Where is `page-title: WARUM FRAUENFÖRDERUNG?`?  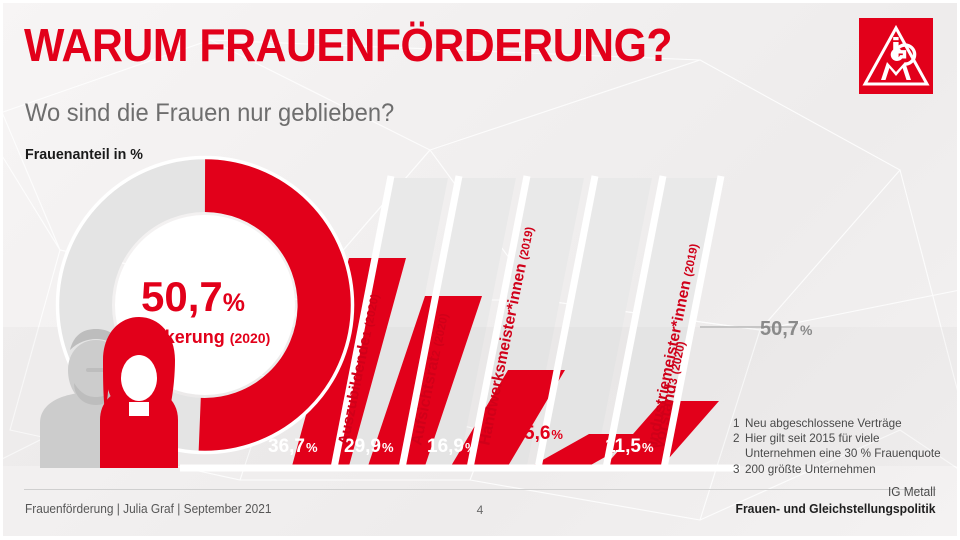
page-title: WARUM FRAUENFÖRDERUNG? is located at coordinates (348, 45).